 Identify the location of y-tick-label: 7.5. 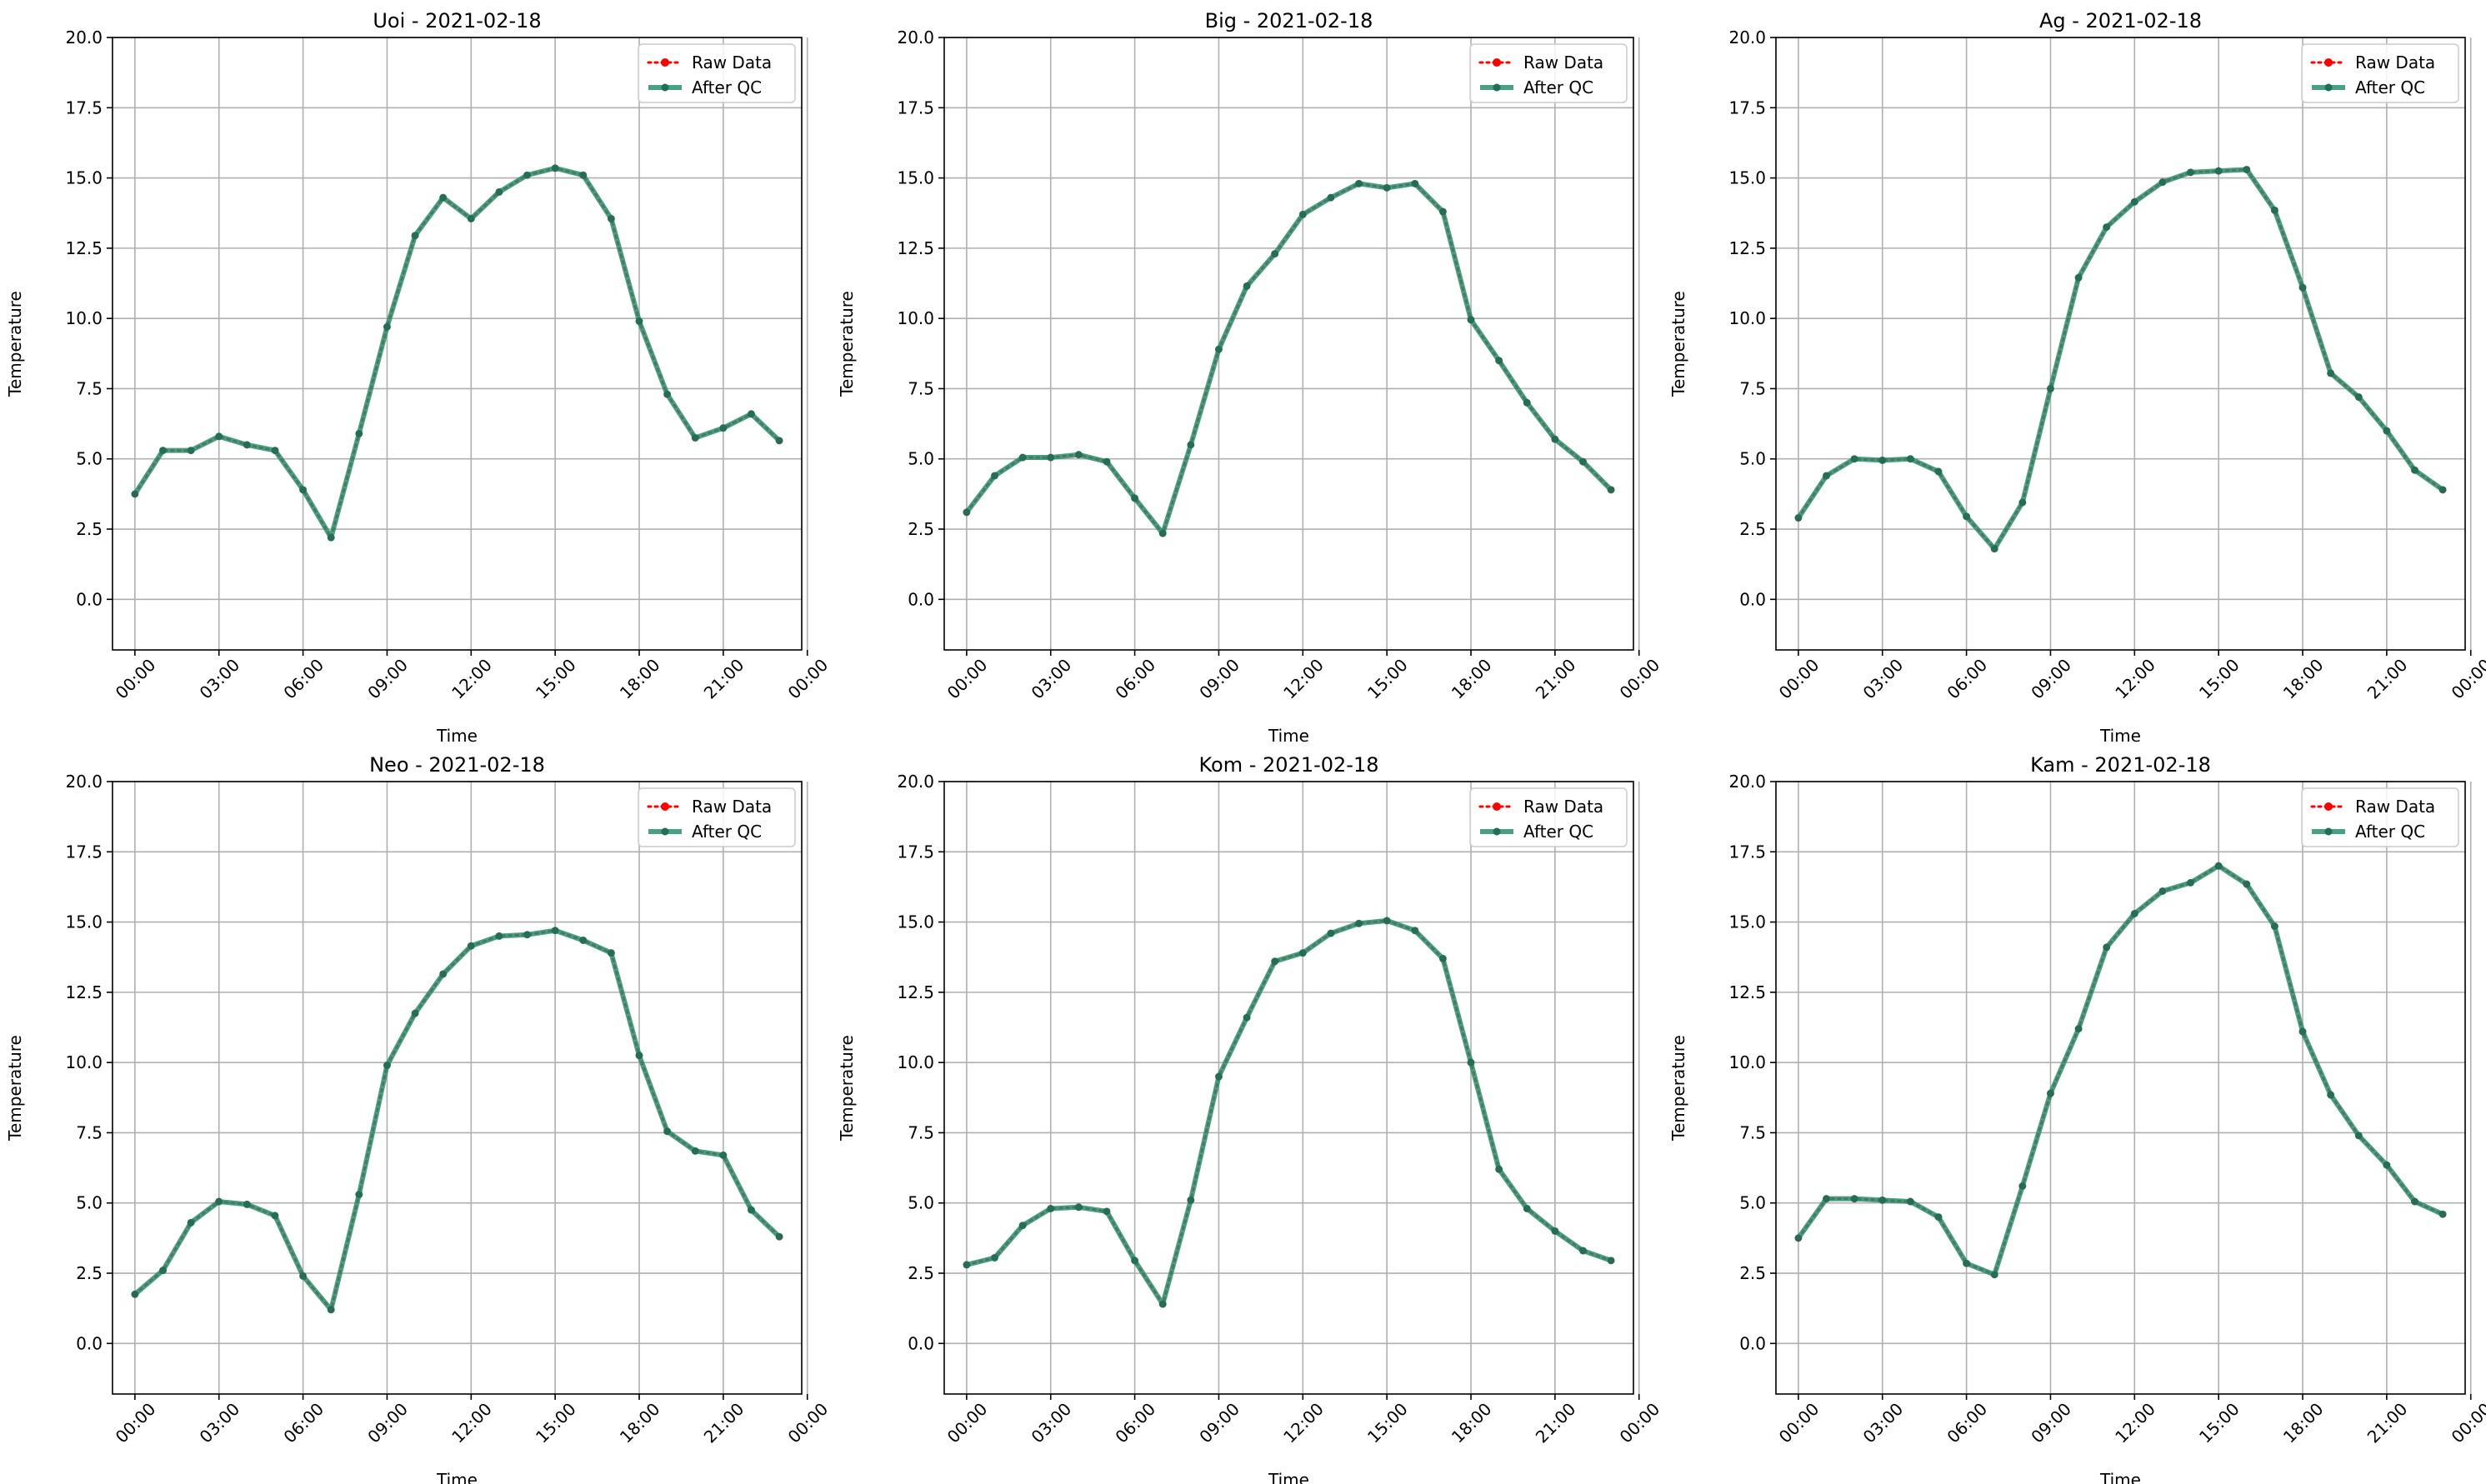
(921, 1132).